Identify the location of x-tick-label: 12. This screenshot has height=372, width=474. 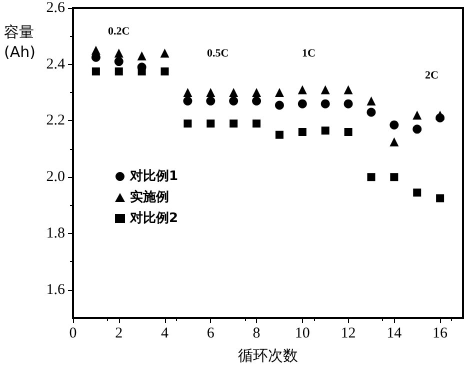
(348, 334).